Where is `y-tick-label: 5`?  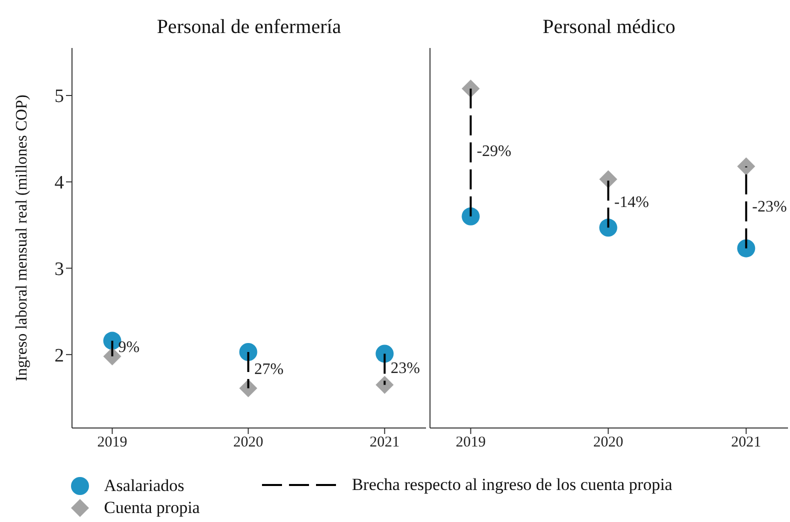
y-tick-label: 5 is located at coordinates (59, 97).